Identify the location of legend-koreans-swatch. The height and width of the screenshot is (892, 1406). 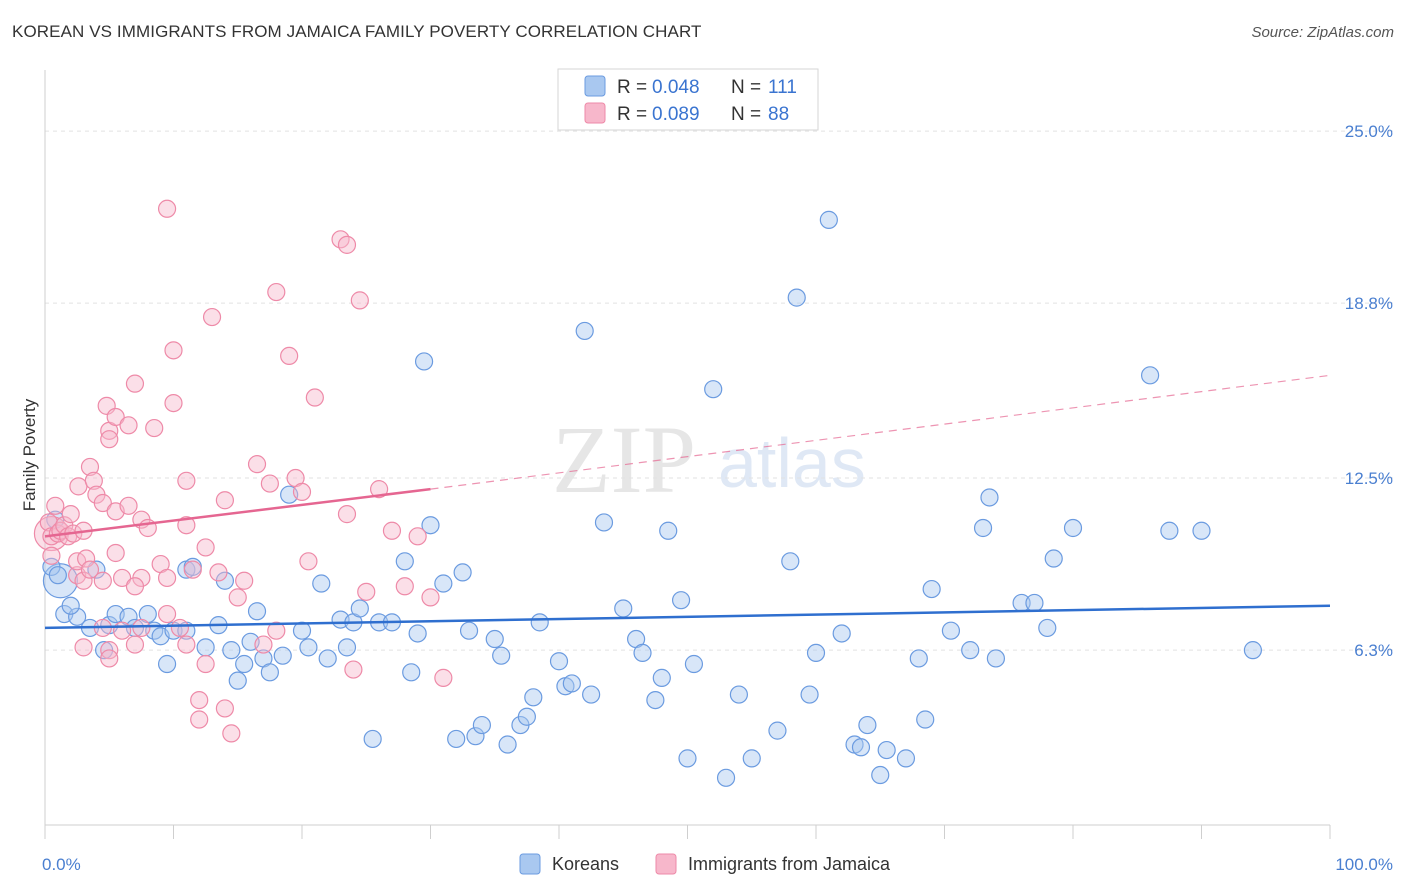
(595, 86).